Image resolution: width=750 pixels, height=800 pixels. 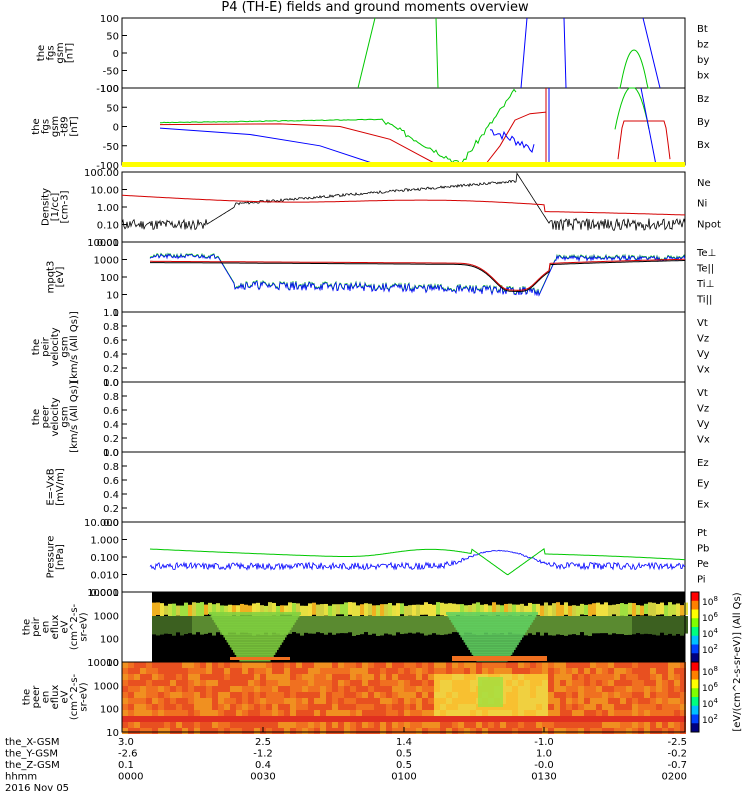 What do you see at coordinates (111, 313) in the screenshot?
I see `ytick-label: 1.0` at bounding box center [111, 313].